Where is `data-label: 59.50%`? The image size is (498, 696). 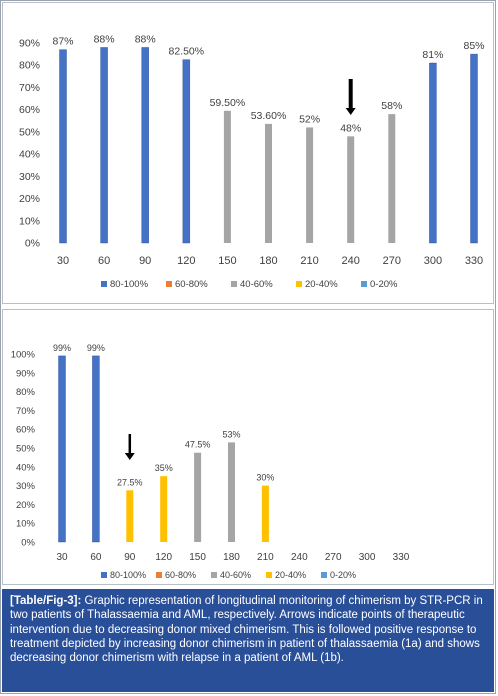
data-label: 59.50% is located at coordinates (228, 103).